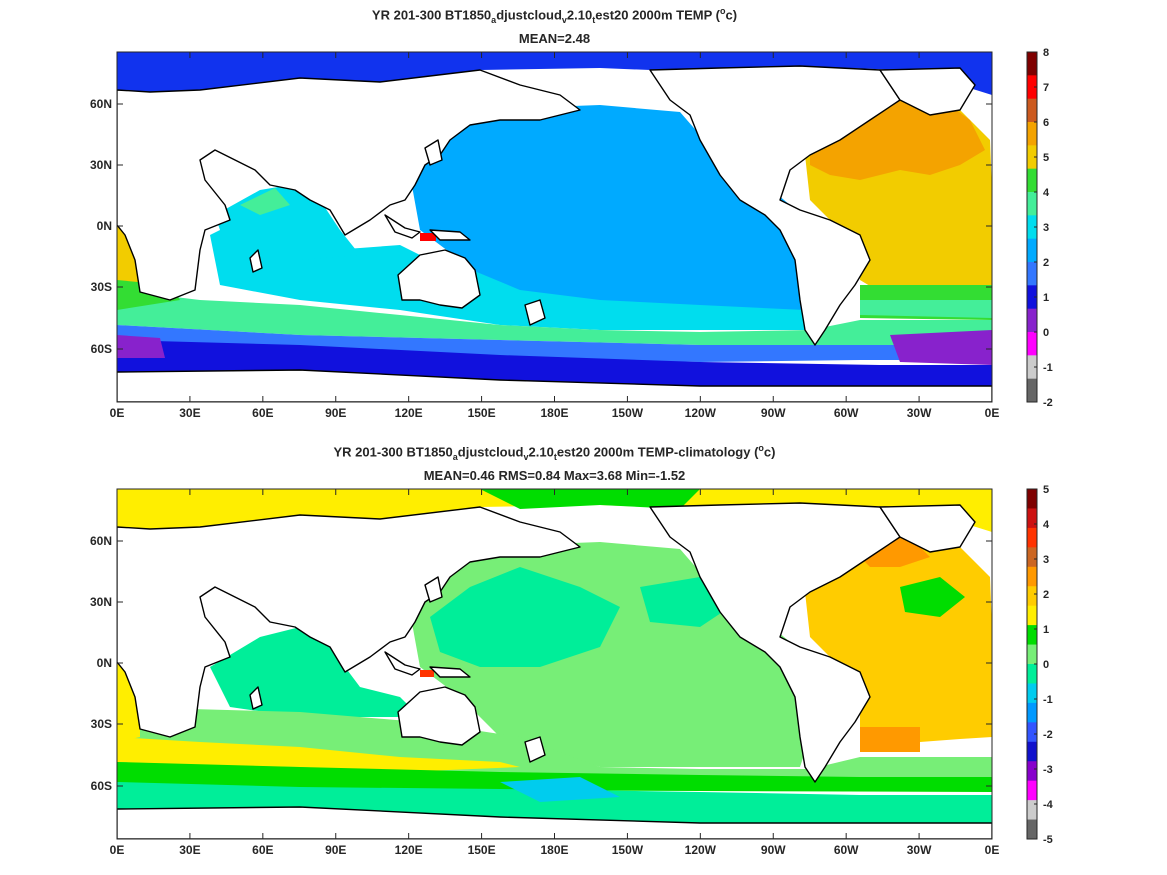 The width and height of the screenshot is (1167, 875). Describe the element at coordinates (1046, 525) in the screenshot. I see `colorbar-label: 4` at that location.